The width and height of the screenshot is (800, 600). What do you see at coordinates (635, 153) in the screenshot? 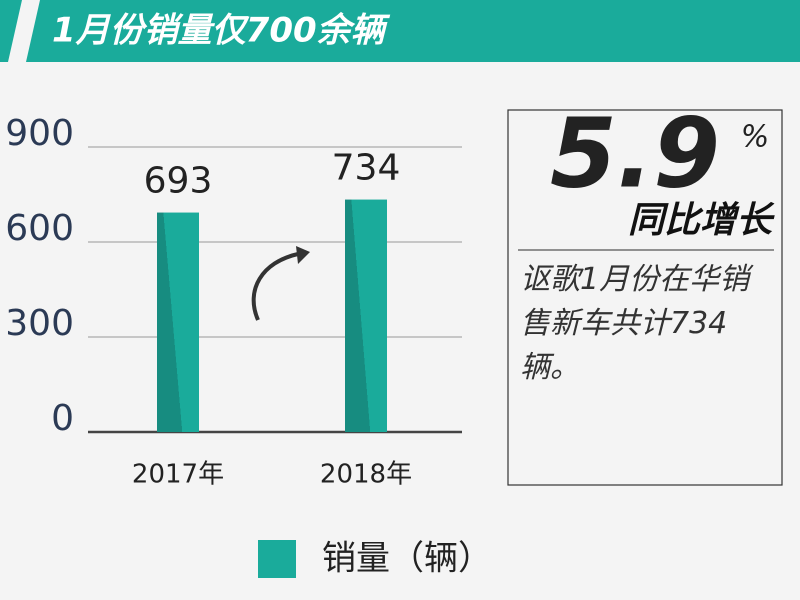
I see `callout-value: 5.9` at bounding box center [635, 153].